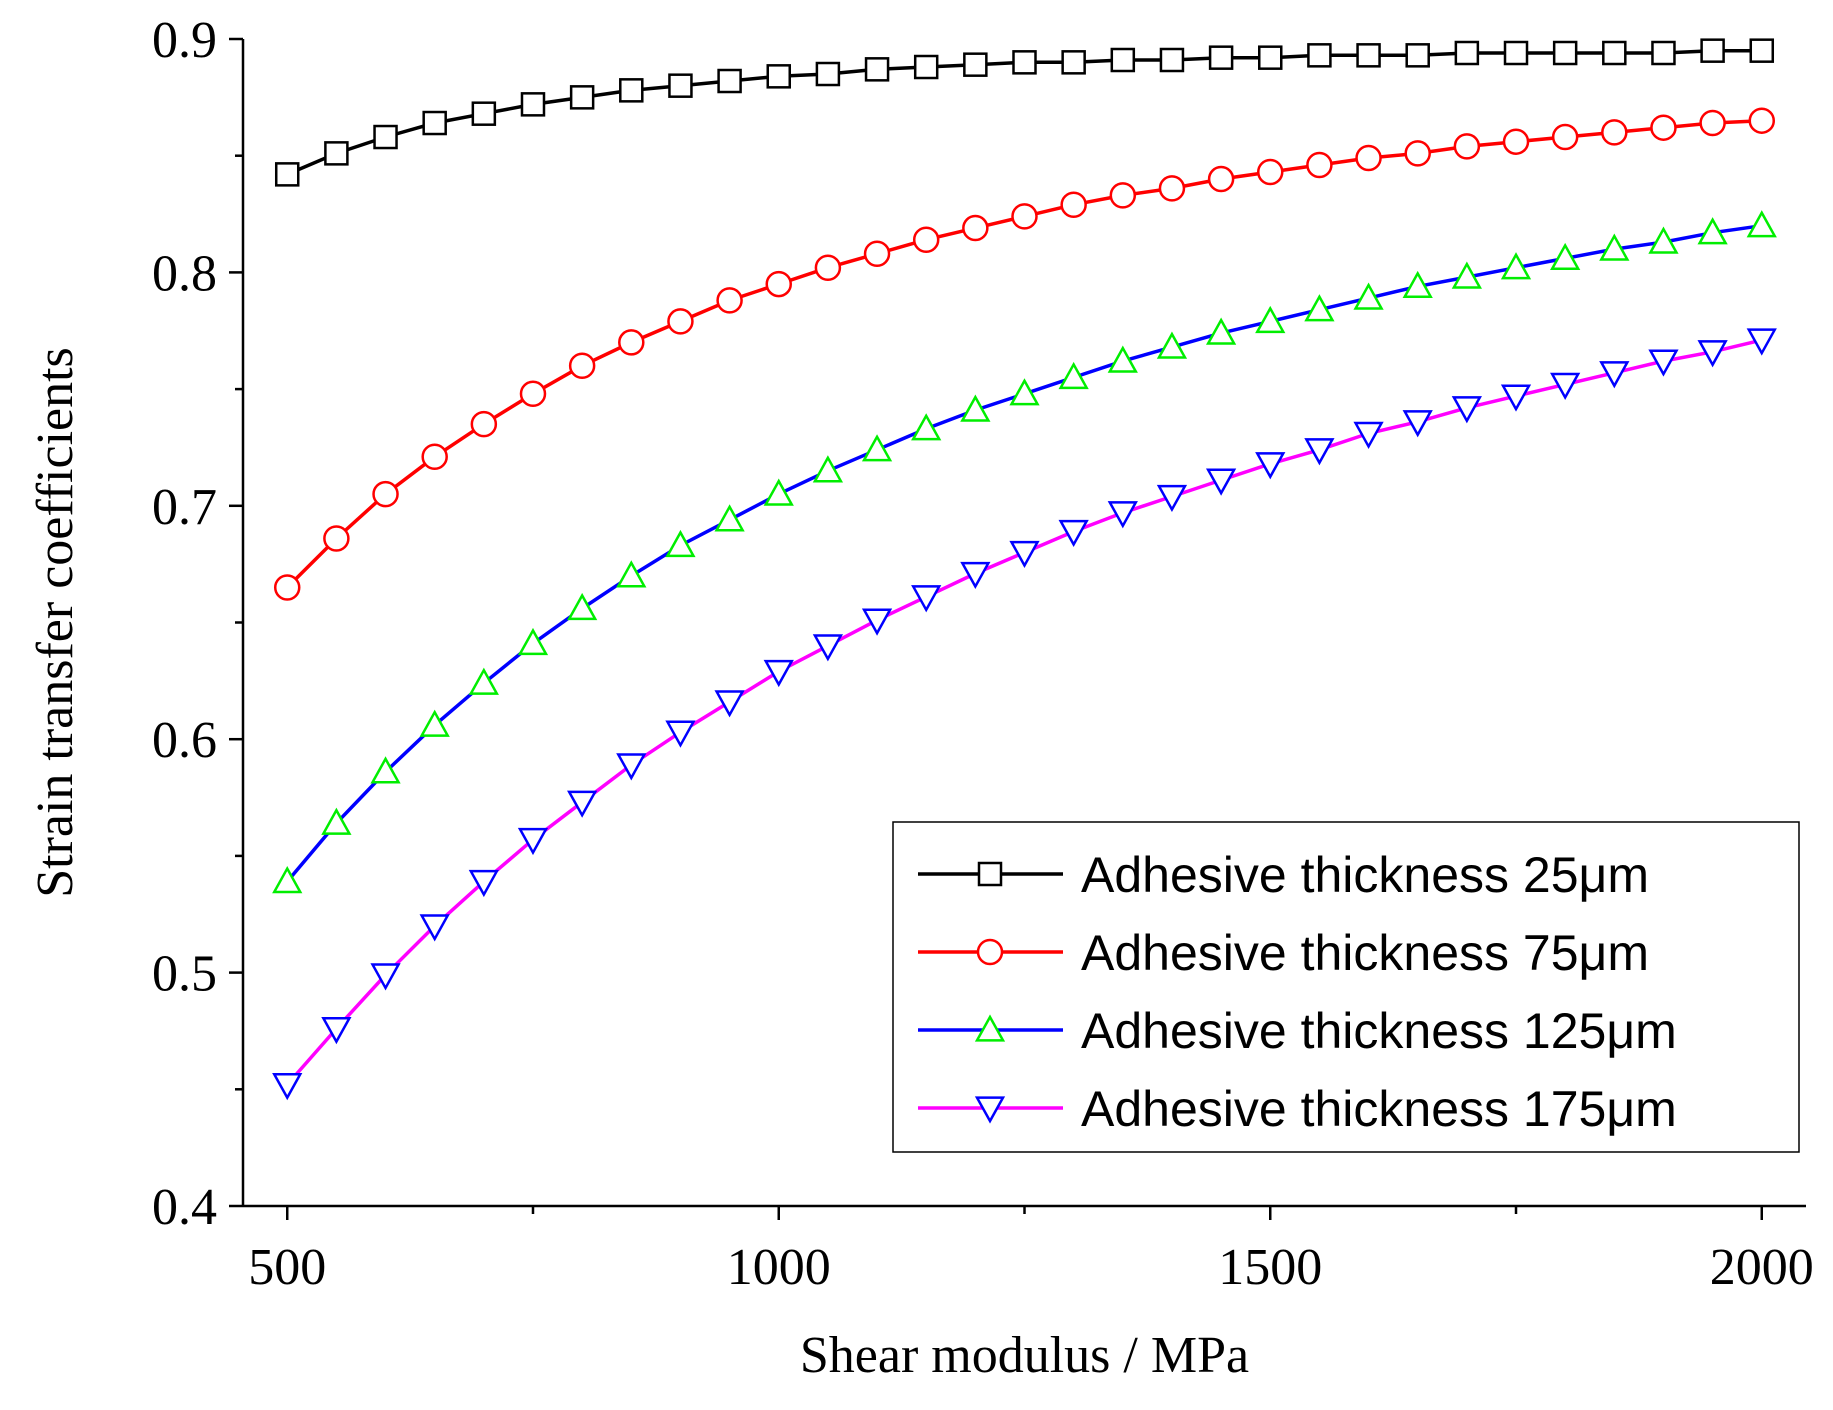  Describe the element at coordinates (184, 40) in the screenshot. I see `y-tick-label: 0.9` at that location.